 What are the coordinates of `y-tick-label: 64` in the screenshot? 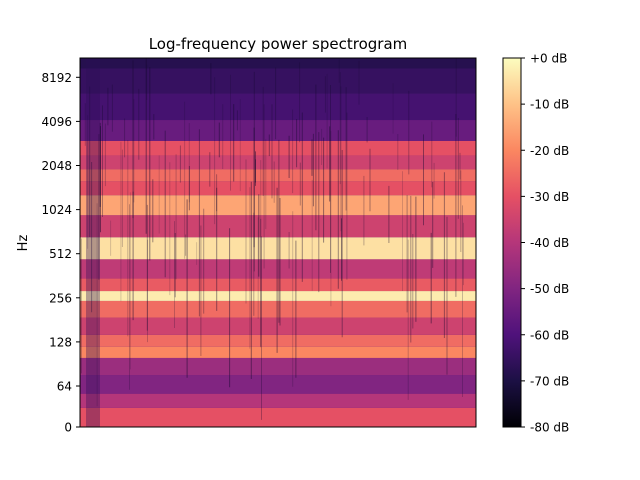 It's located at (64, 387).